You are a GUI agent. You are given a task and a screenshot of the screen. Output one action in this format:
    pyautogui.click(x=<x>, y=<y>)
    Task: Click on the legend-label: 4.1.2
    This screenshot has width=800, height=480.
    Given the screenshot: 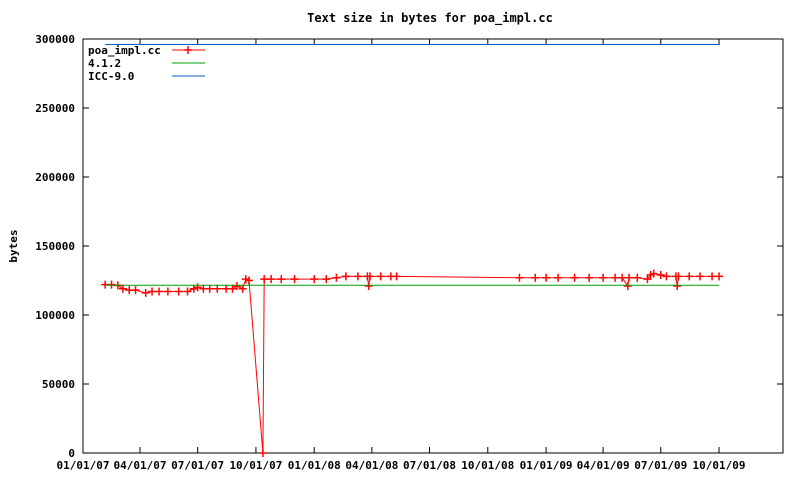 What is the action you would take?
    pyautogui.click(x=104, y=63)
    